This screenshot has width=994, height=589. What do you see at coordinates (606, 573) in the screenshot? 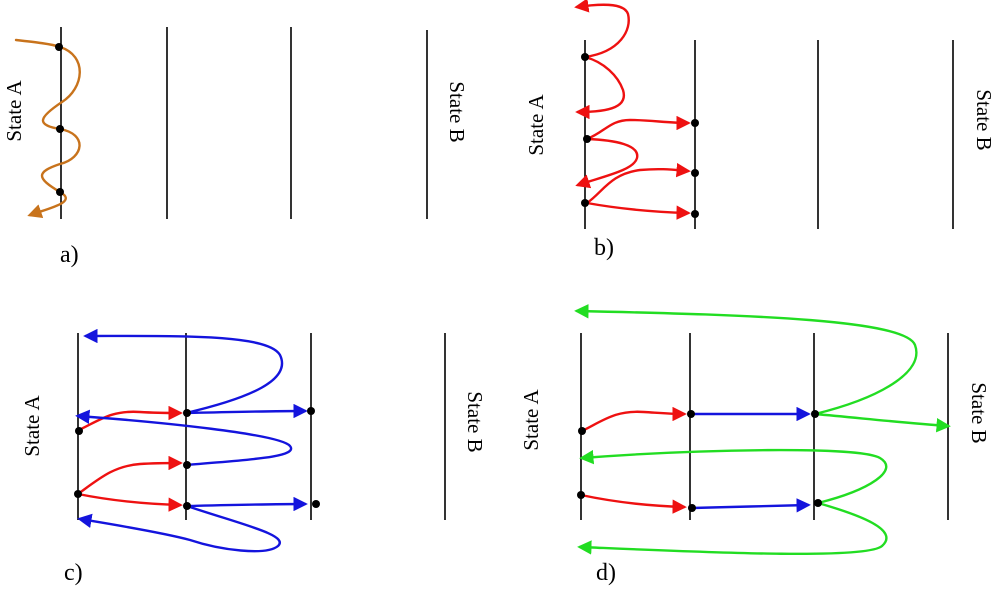
I see `panel-label: d)` at bounding box center [606, 573].